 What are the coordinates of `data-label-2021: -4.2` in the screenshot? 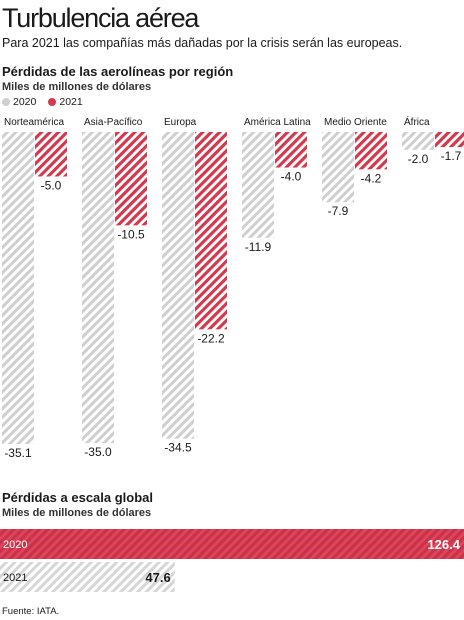 It's located at (371, 178).